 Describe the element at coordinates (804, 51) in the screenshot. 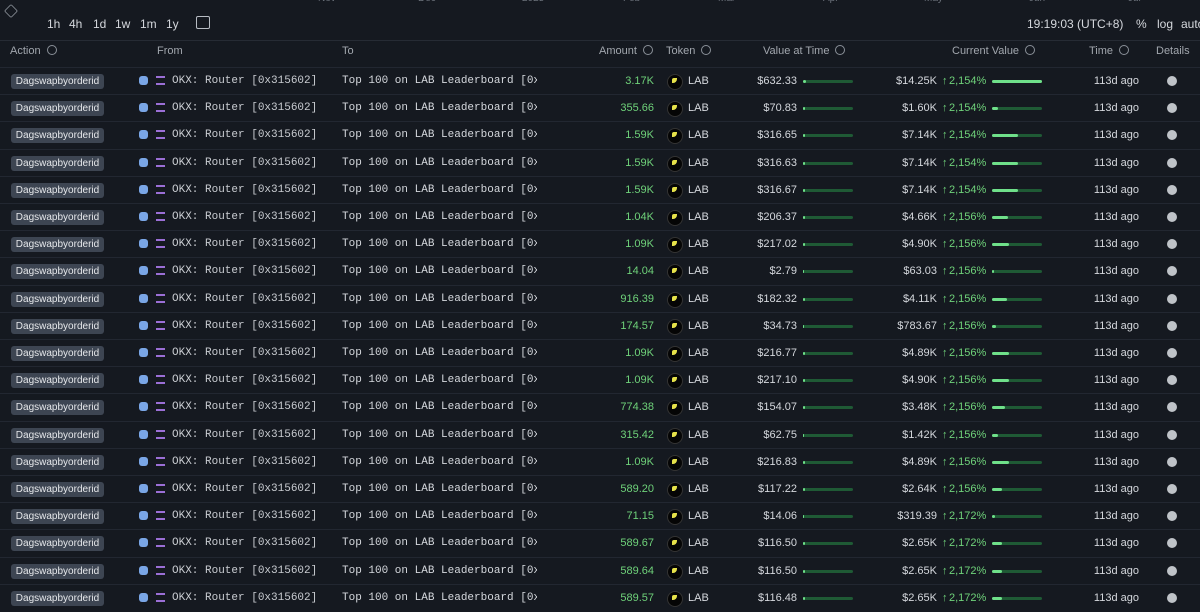

I see `column-header: Value at Time` at that location.